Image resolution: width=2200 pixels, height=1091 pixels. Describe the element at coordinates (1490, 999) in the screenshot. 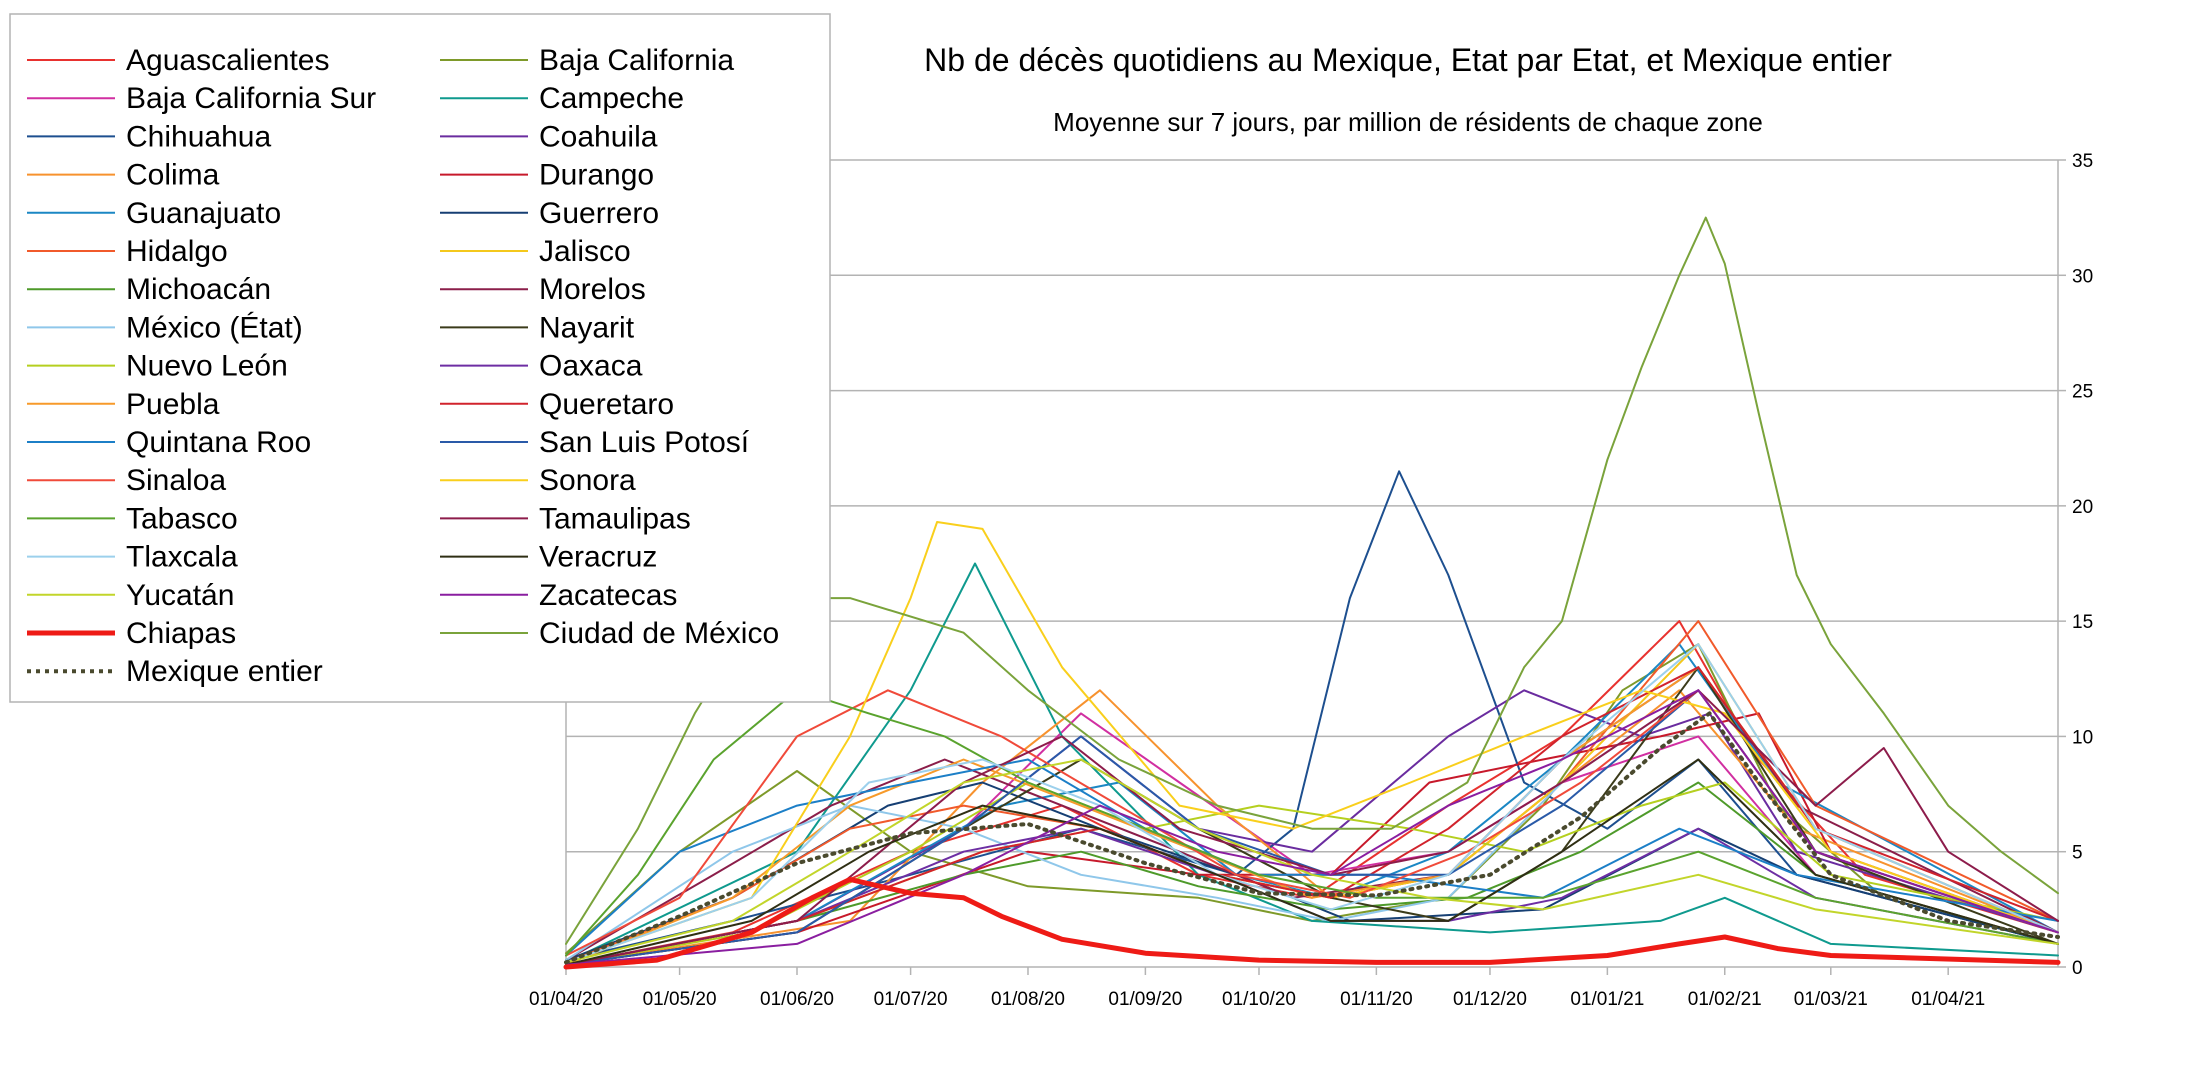

I see `x-tick-label: 01/12/20` at that location.